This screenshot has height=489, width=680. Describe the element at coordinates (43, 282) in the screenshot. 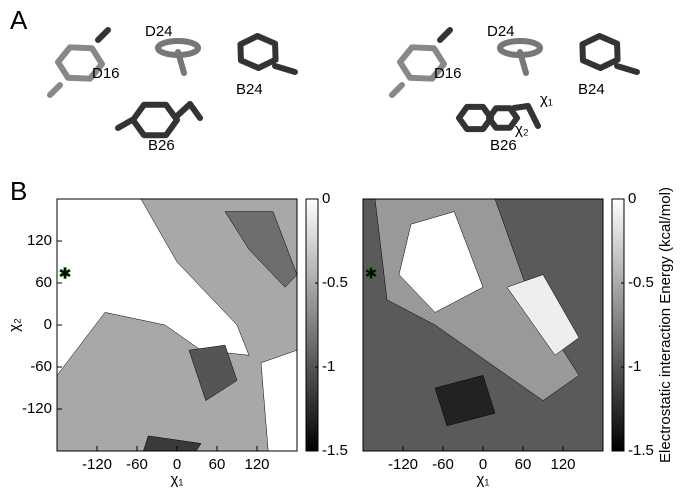

I see `y-tick-label: 60` at that location.